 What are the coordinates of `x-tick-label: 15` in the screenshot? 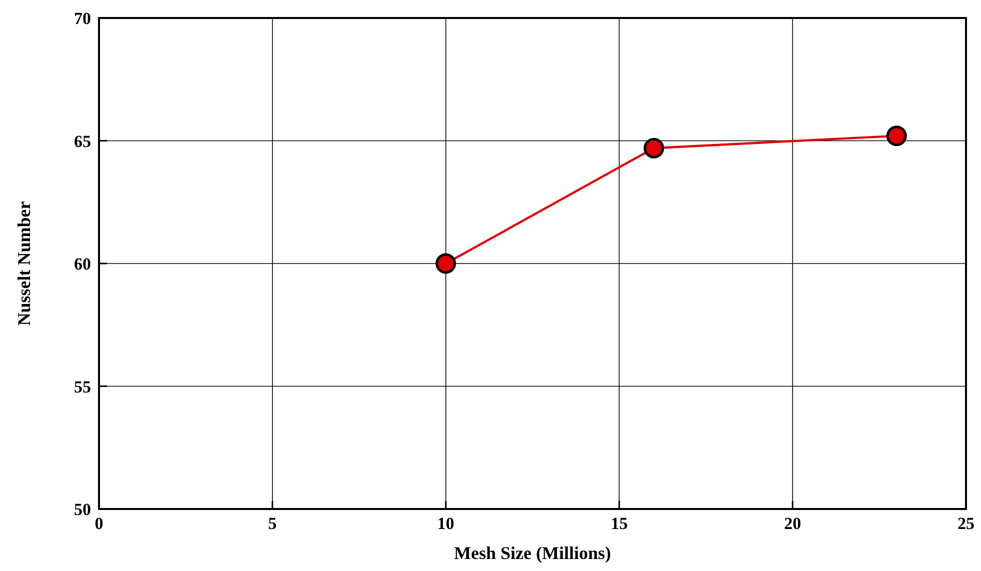 It's located at (619, 523).